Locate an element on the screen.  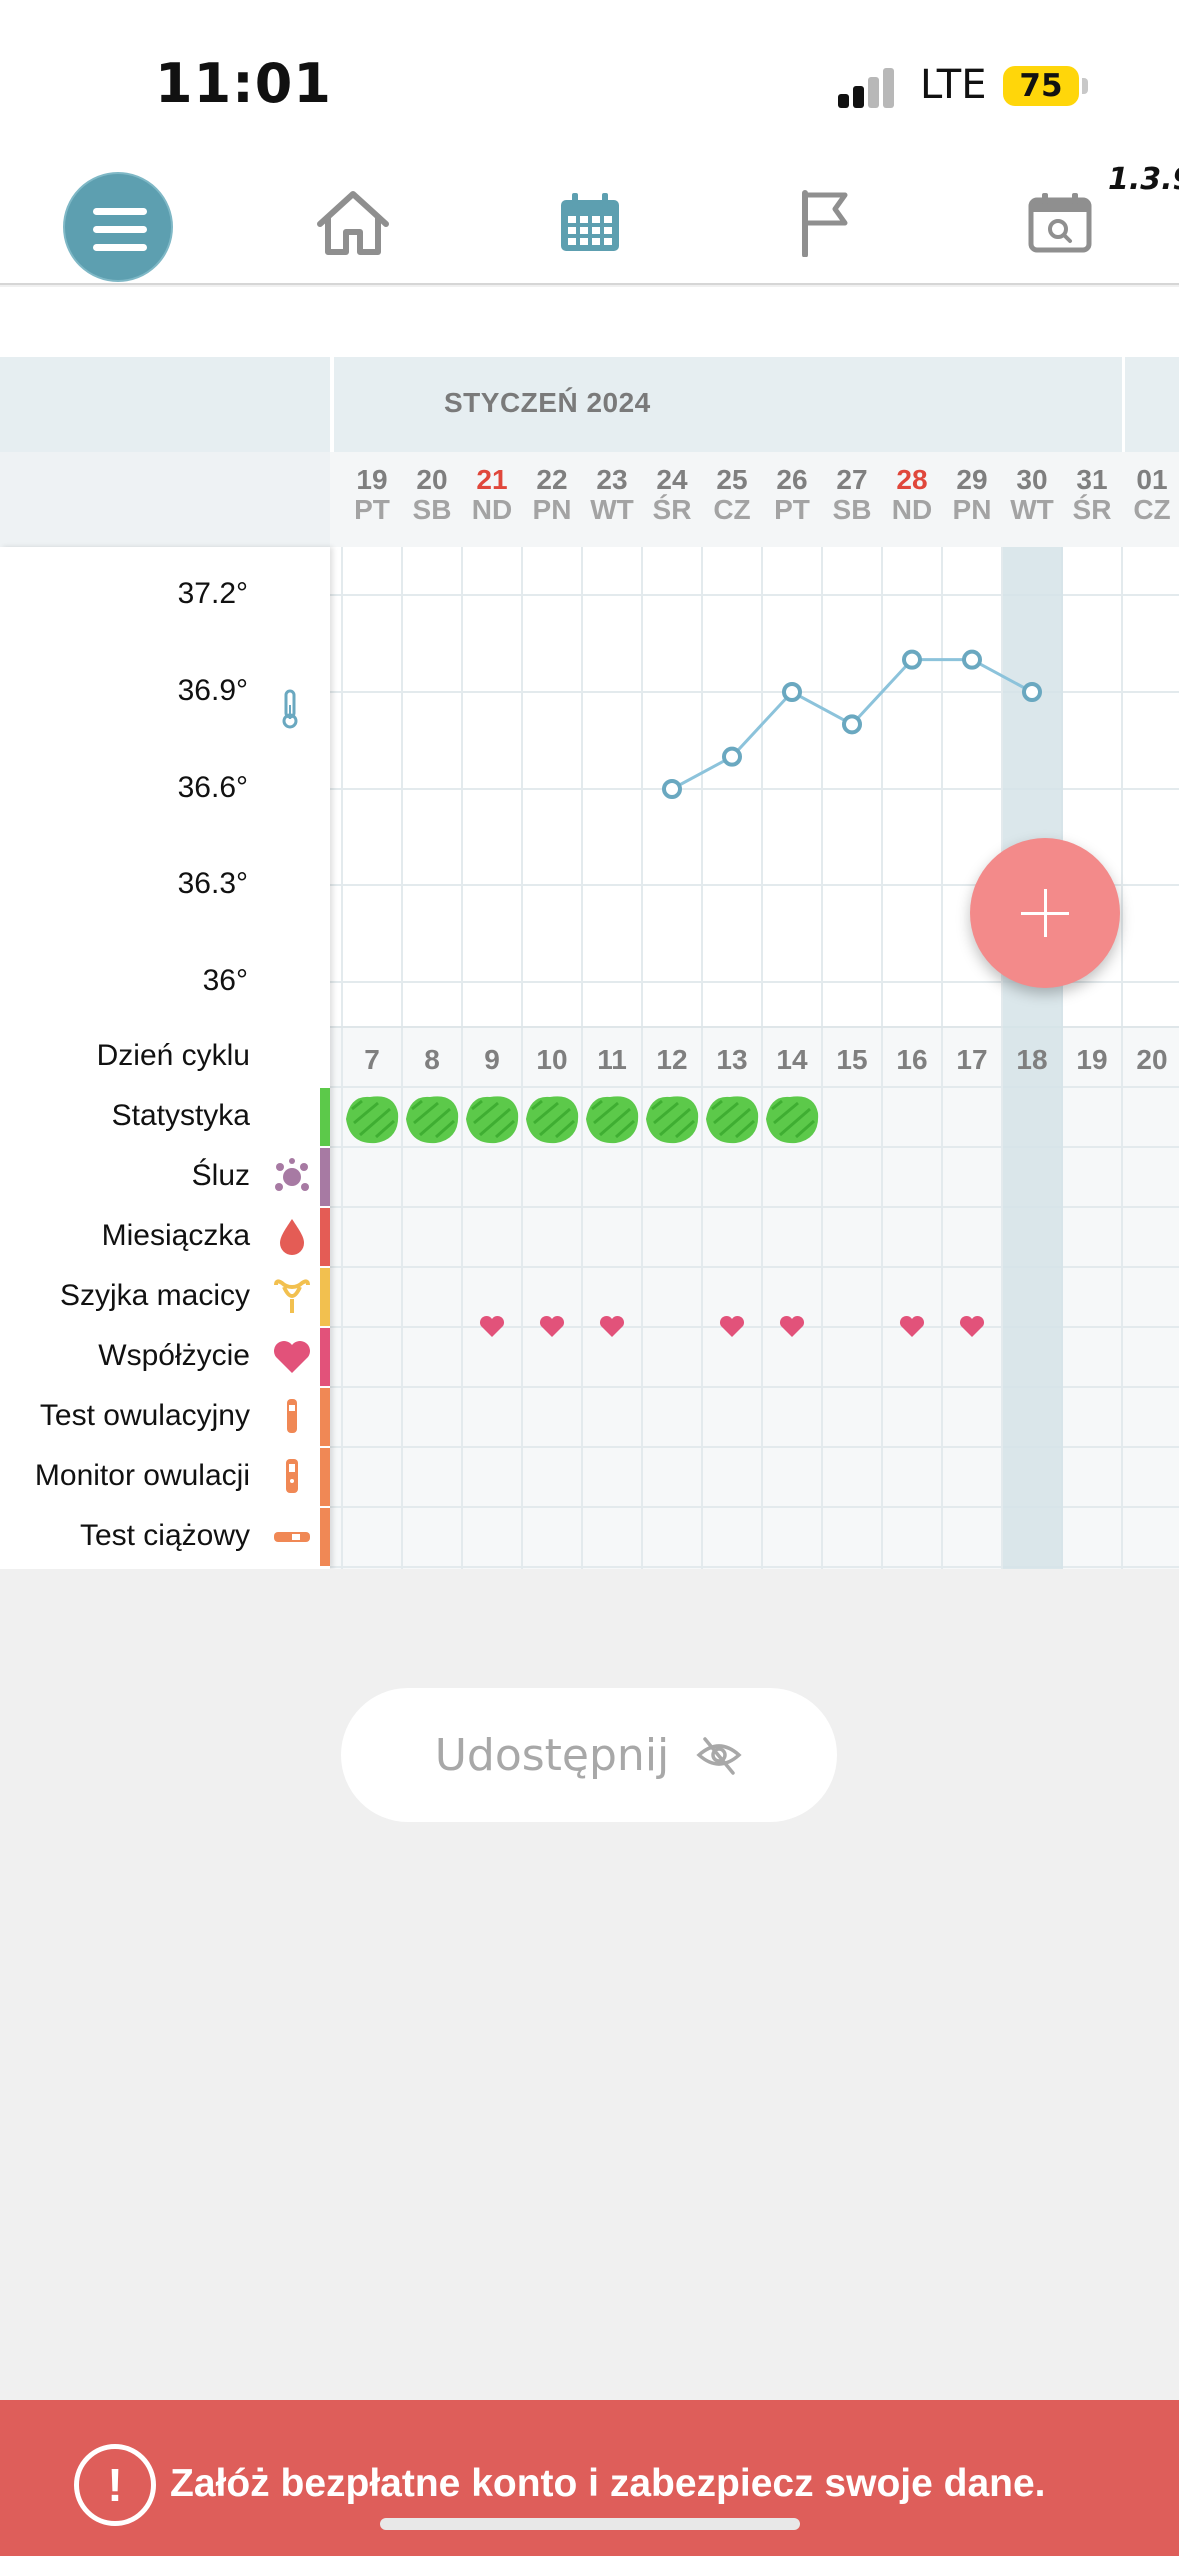
row-label-8: Test ciążowy is located at coordinates (164, 1535).